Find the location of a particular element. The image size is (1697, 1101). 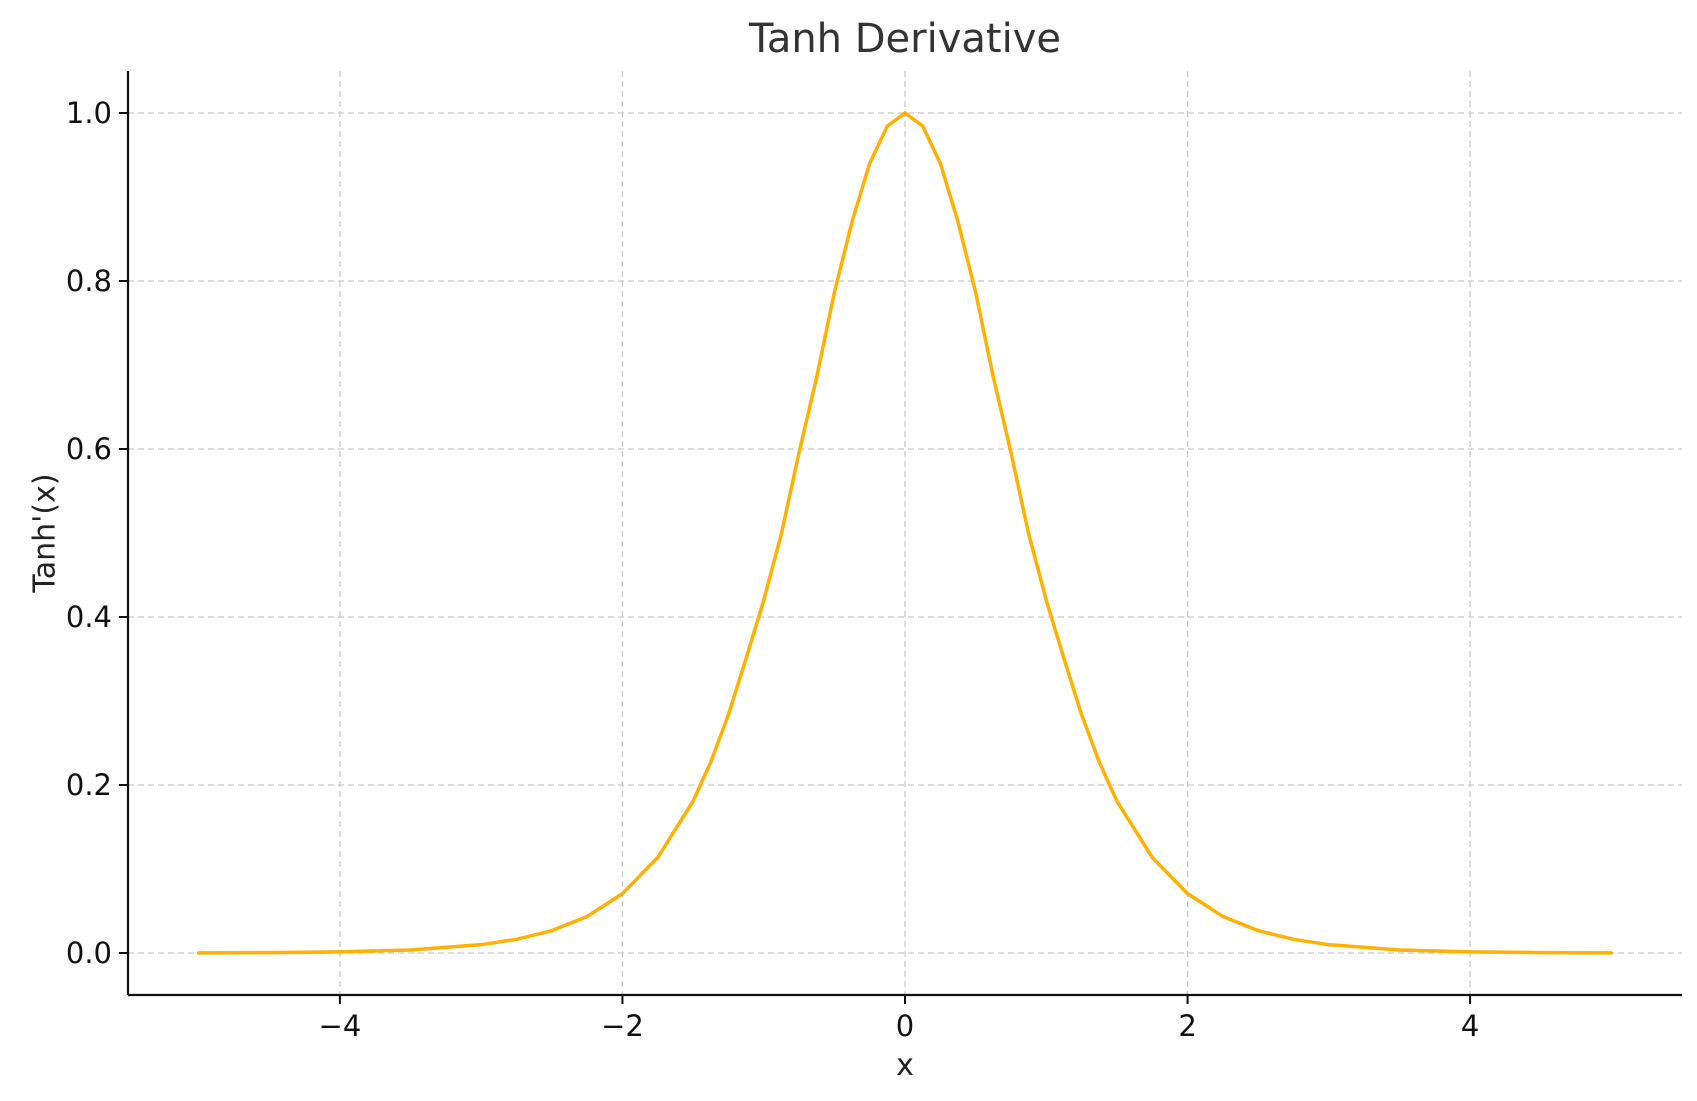

y-tick-label-5: 1.0 is located at coordinates (89, 113).